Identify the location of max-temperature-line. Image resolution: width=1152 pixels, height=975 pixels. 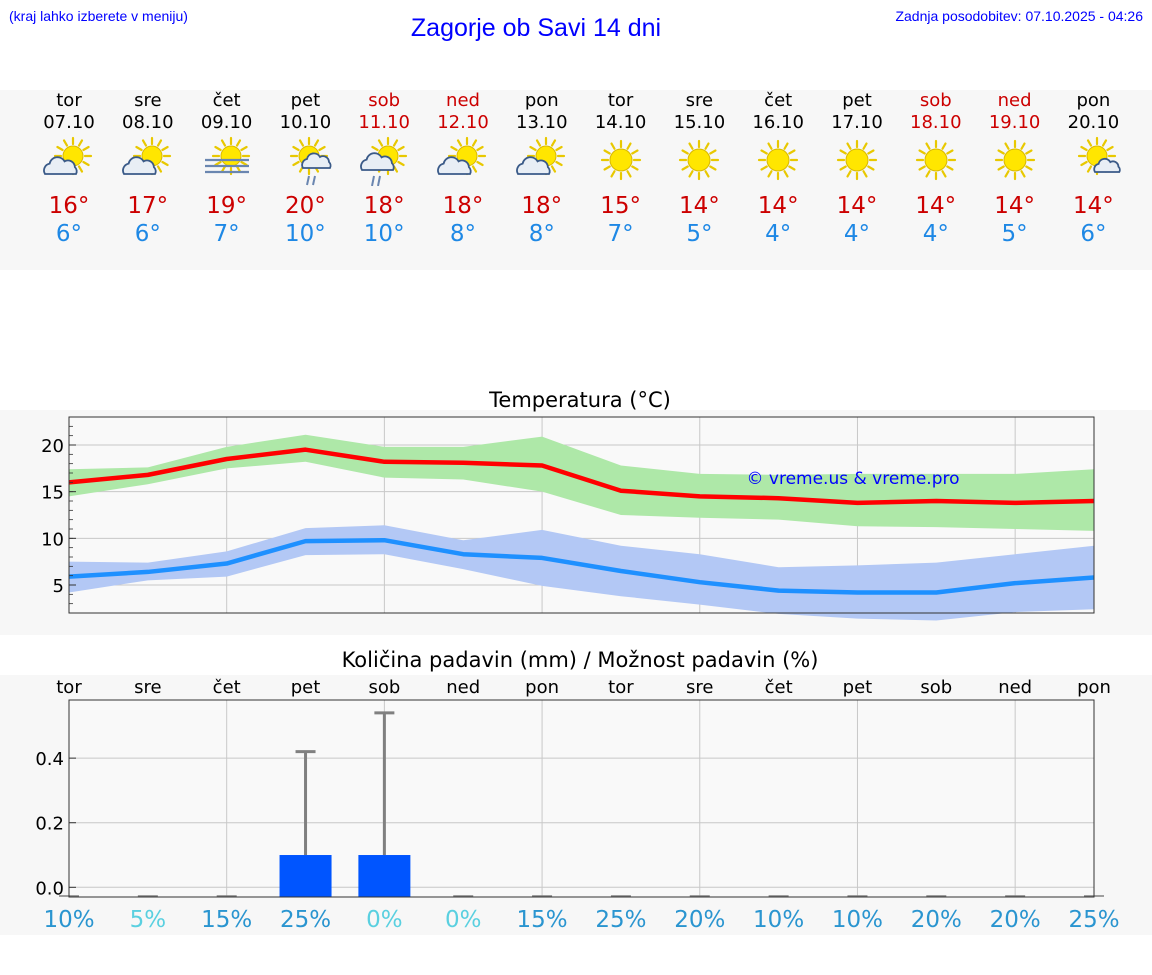
(581, 476).